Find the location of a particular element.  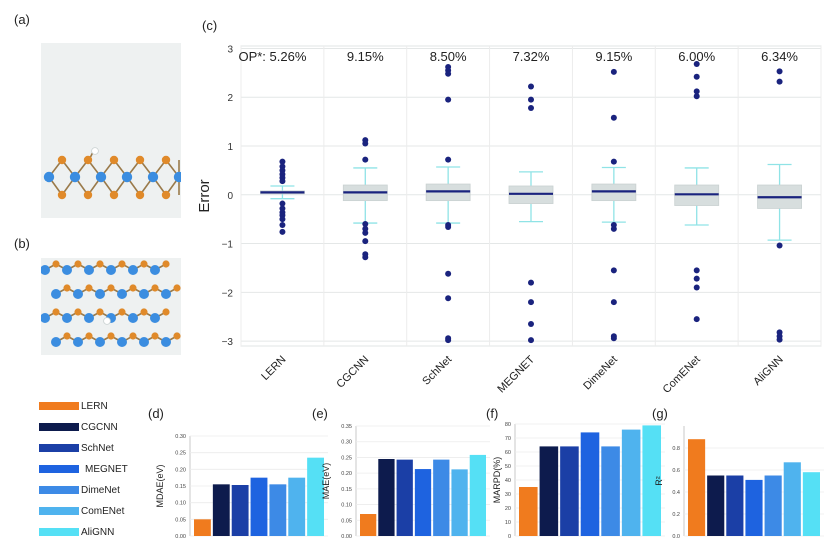

y-tick-label: 30 is located at coordinates (508, 495).